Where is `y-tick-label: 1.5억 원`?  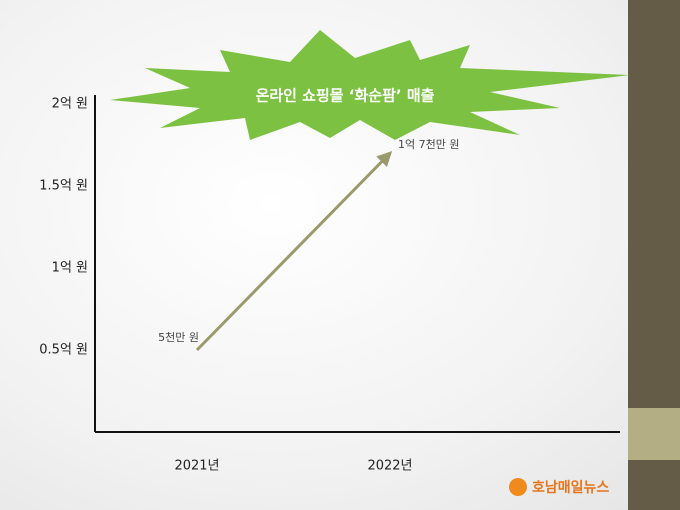
y-tick-label: 1.5억 원 is located at coordinates (63, 186).